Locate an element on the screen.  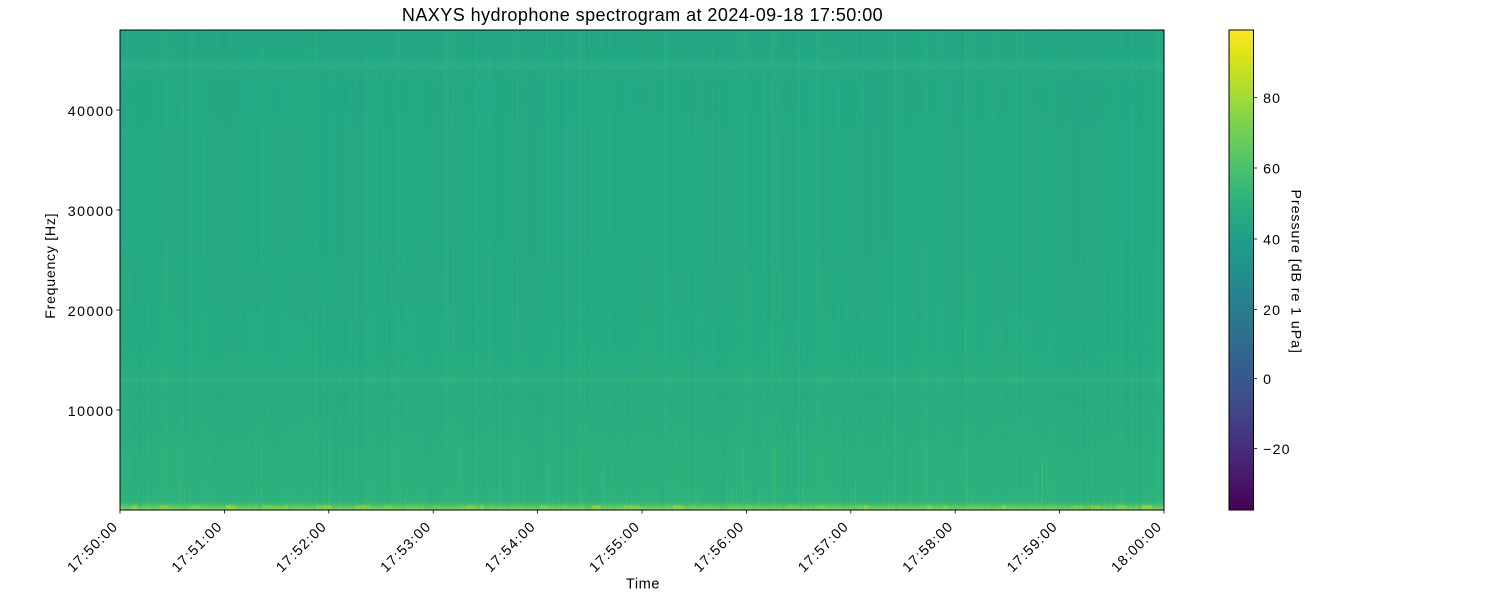
svg-text: Frequency [Hz] is located at coordinates (51, 266).